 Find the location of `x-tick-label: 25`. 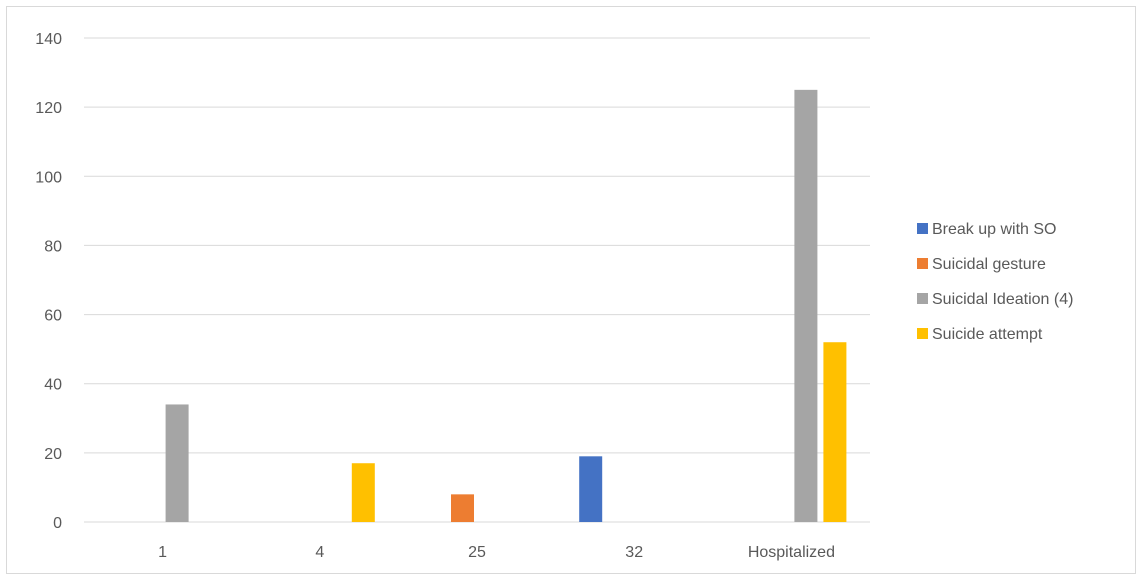

x-tick-label: 25 is located at coordinates (477, 552).